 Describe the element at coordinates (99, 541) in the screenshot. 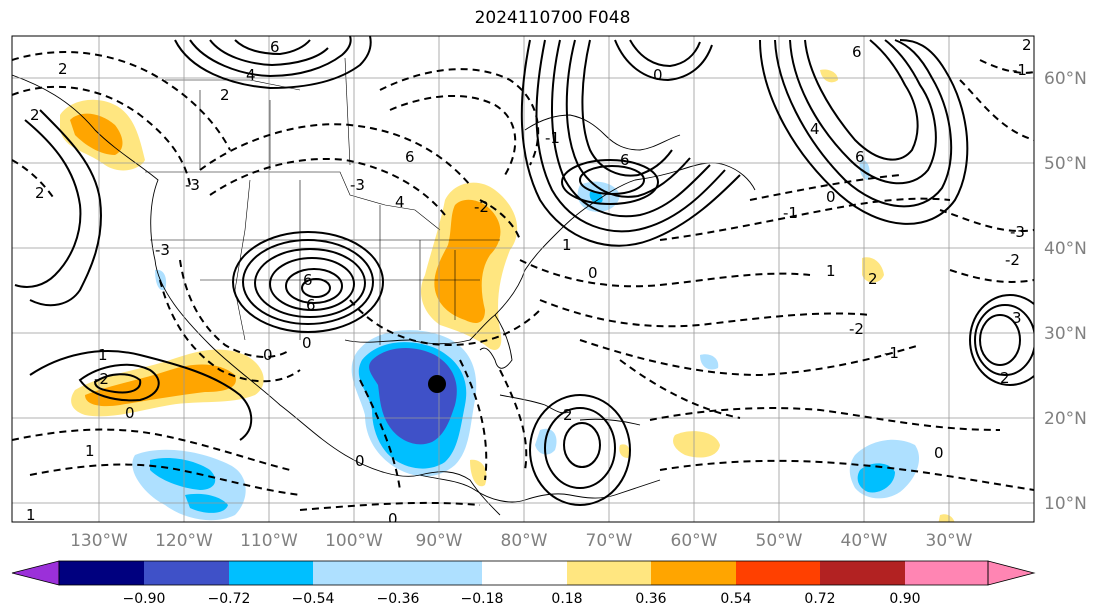

I see `lon-label-130w: 130°W` at that location.